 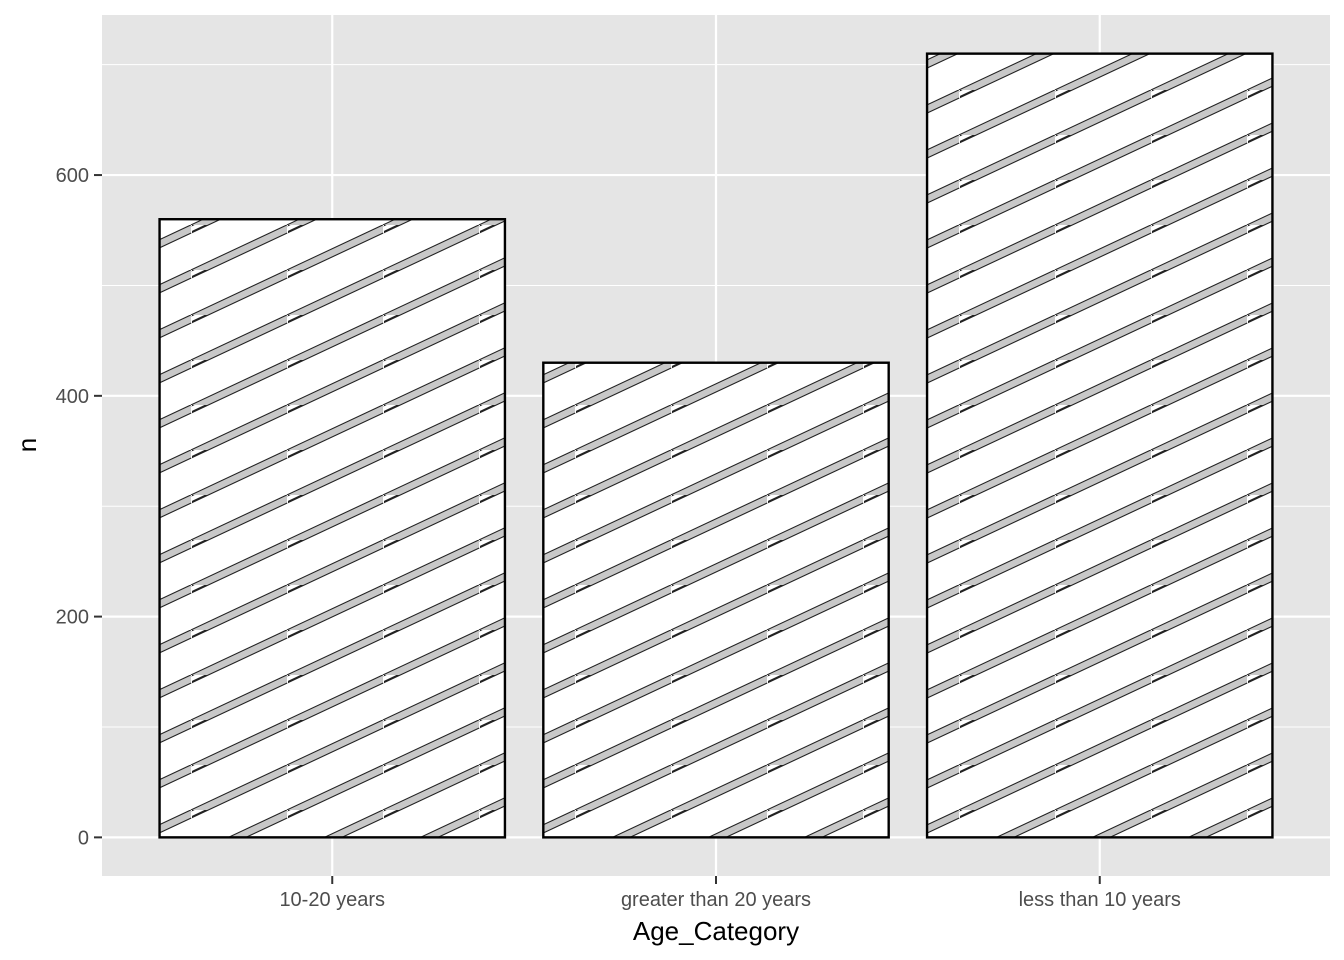 What do you see at coordinates (716, 600) in the screenshot?
I see `bar-greater-than-20-years` at bounding box center [716, 600].